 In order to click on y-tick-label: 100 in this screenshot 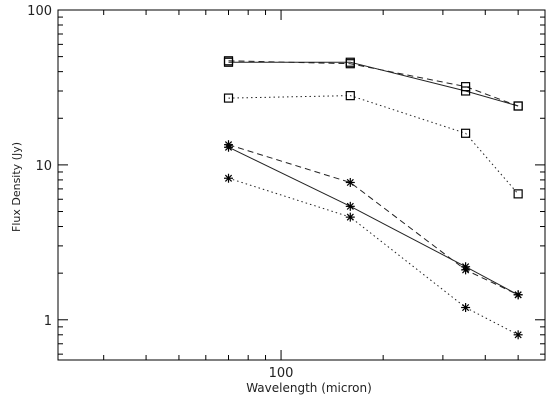, I will do `click(39, 11)`.